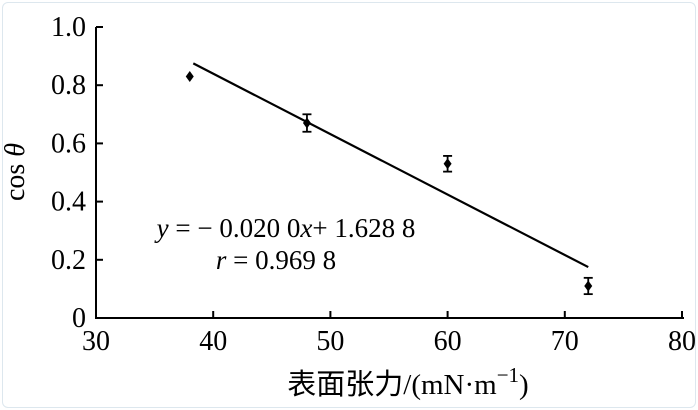  Describe the element at coordinates (15, 172) in the screenshot. I see `y-axis-label: cos θ` at that location.